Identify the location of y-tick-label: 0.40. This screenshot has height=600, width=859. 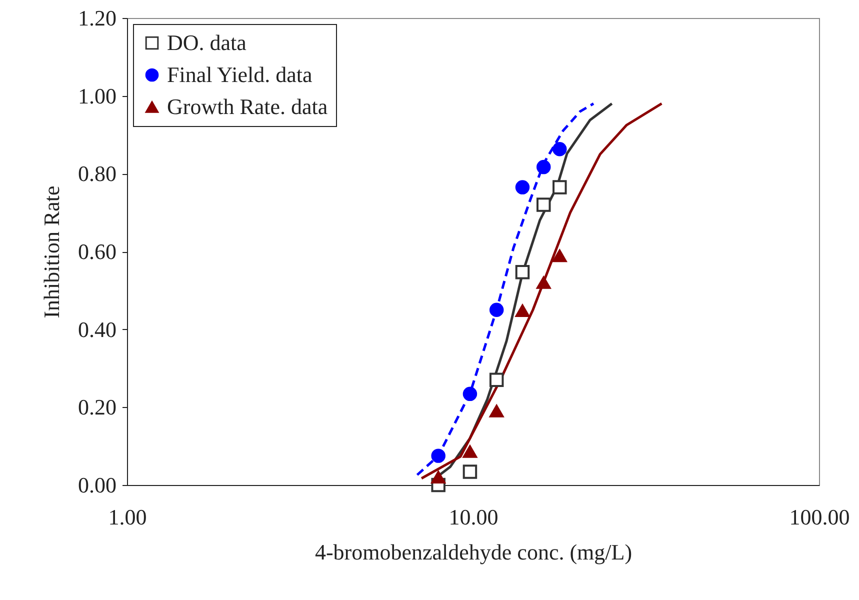
(97, 329).